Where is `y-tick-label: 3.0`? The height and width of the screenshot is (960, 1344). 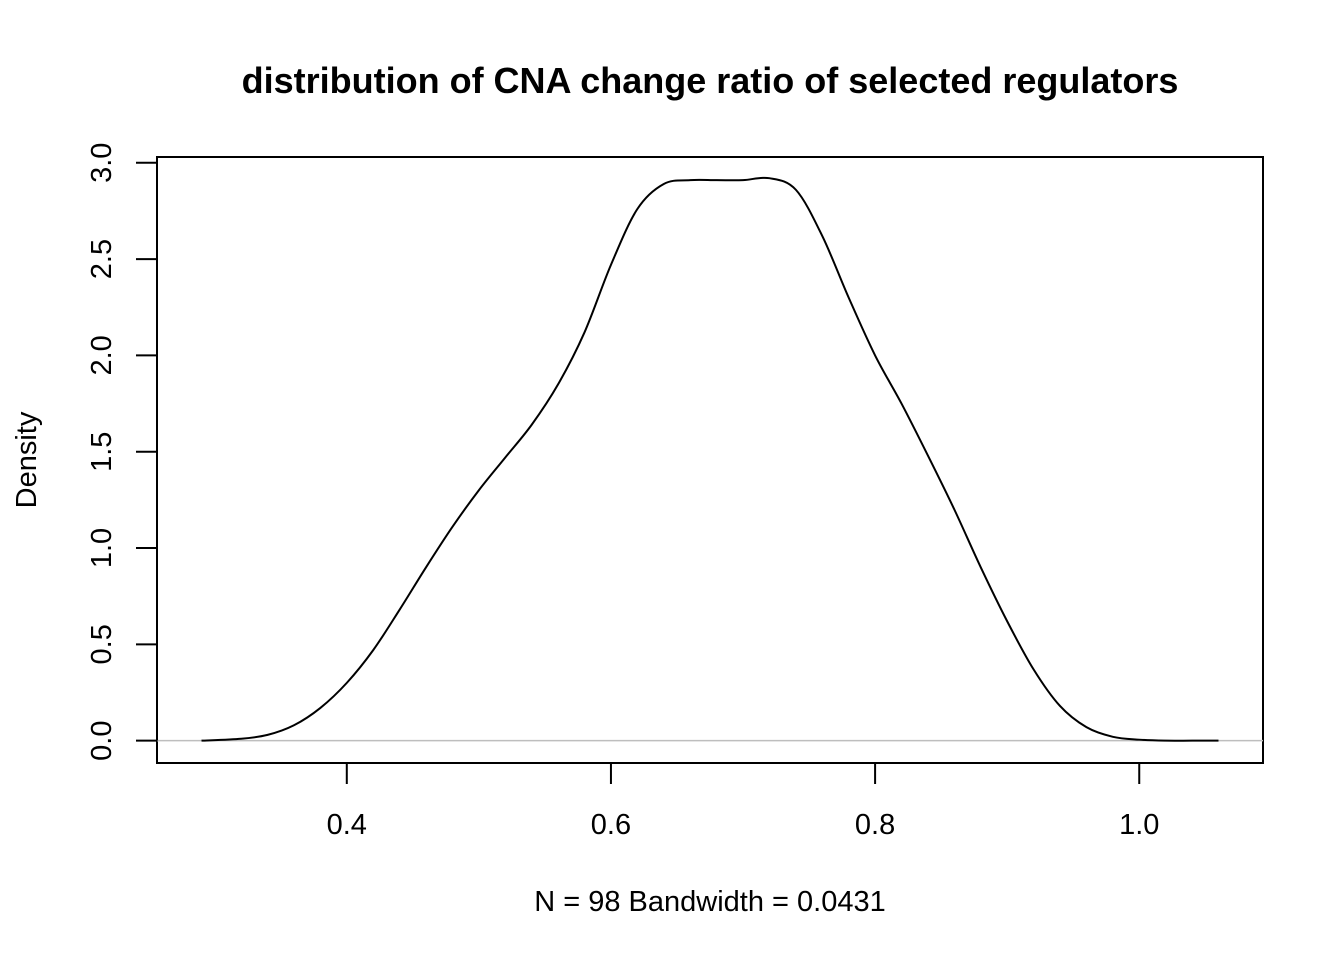
y-tick-label: 3.0 is located at coordinates (102, 163).